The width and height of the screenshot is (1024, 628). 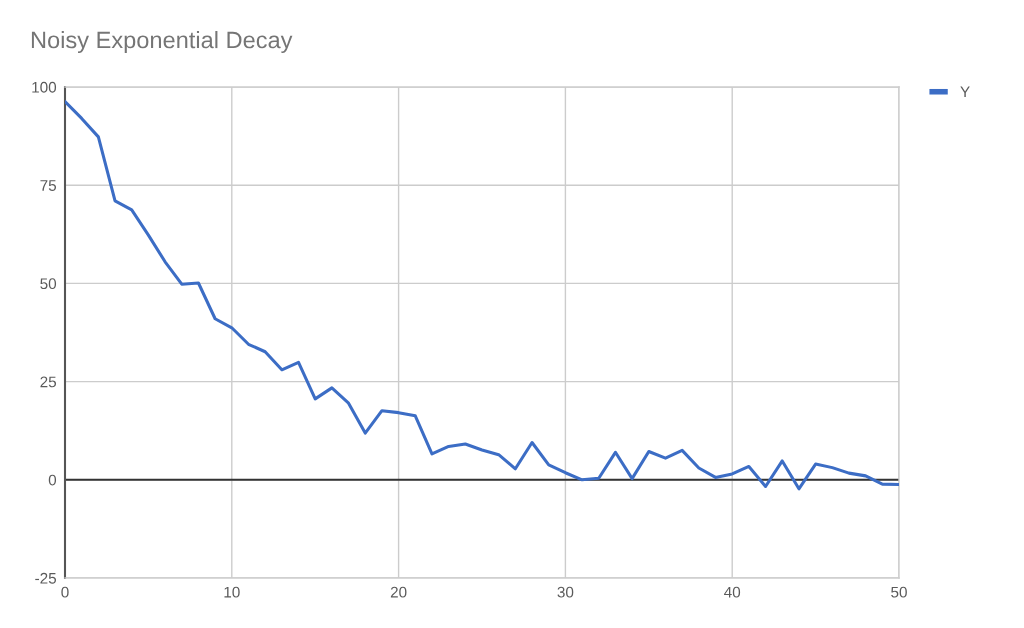 What do you see at coordinates (162, 42) in the screenshot?
I see `chart-title: Noisy Exponential Decay` at bounding box center [162, 42].